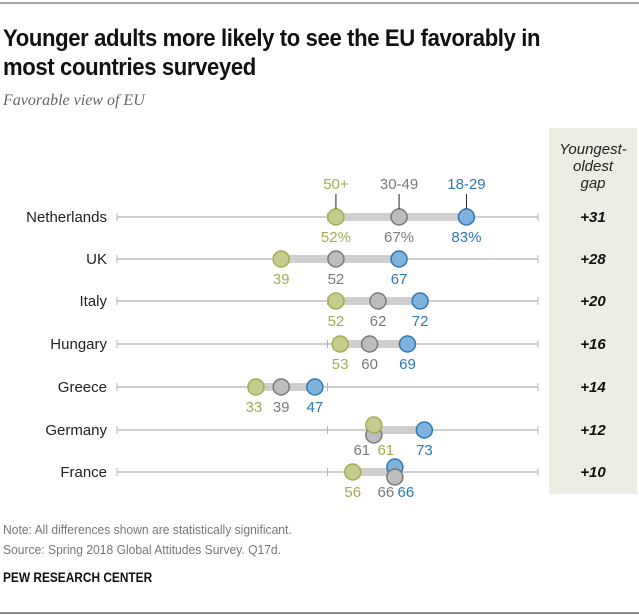  I want to click on value-label-30-49: 39, so click(281, 407).